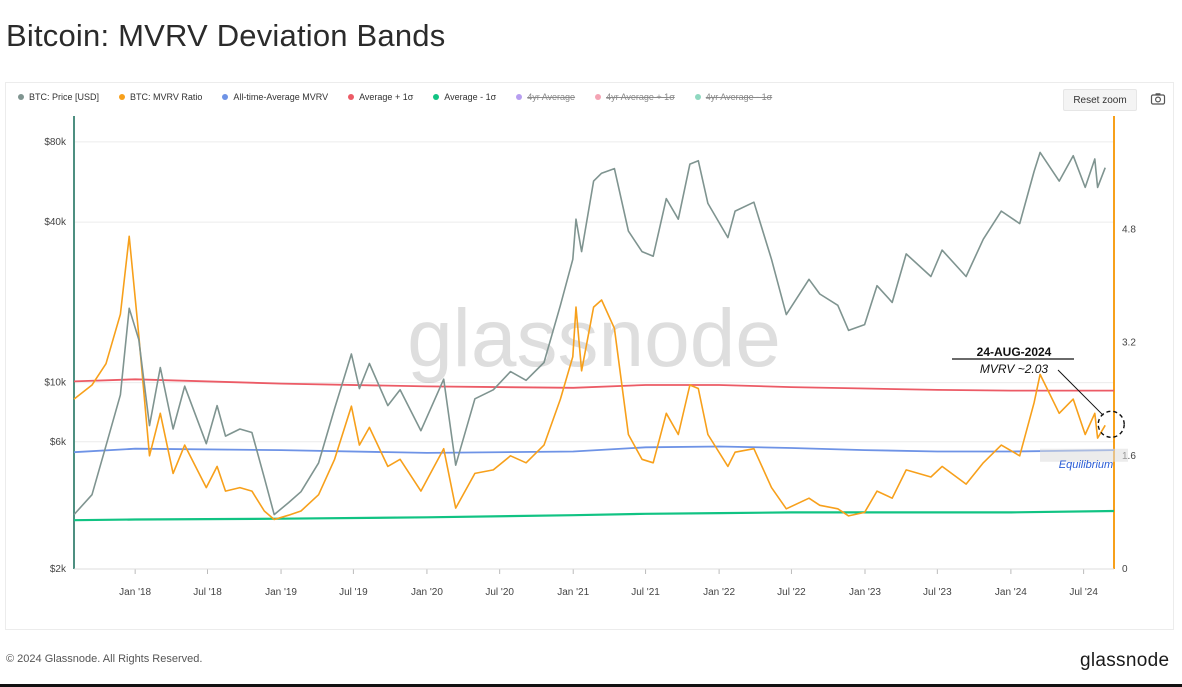 The height and width of the screenshot is (687, 1182). What do you see at coordinates (58, 569) in the screenshot?
I see `y-left-tick-label: $2k` at bounding box center [58, 569].